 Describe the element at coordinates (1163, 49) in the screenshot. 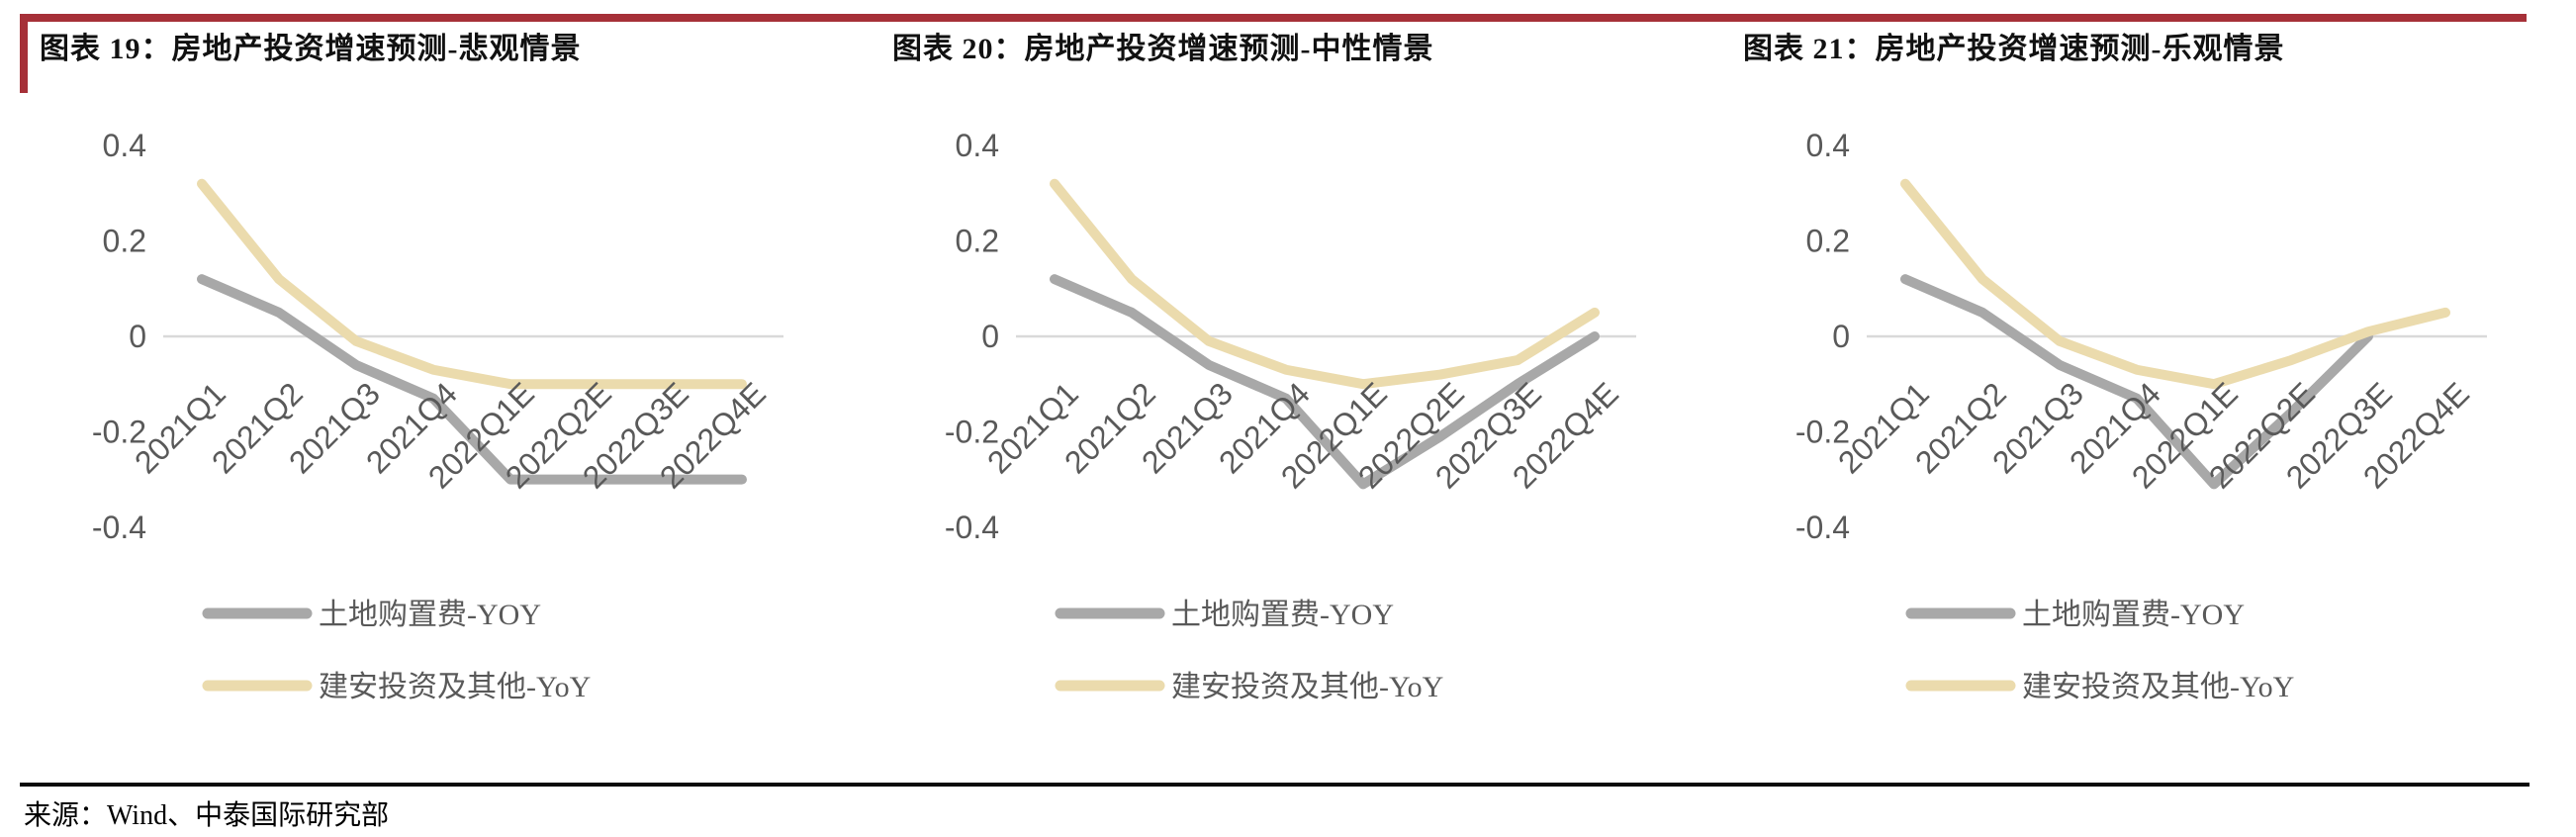

I see `chart-title-20: 图表 20：房地产投资增速预测-中性情景` at that location.